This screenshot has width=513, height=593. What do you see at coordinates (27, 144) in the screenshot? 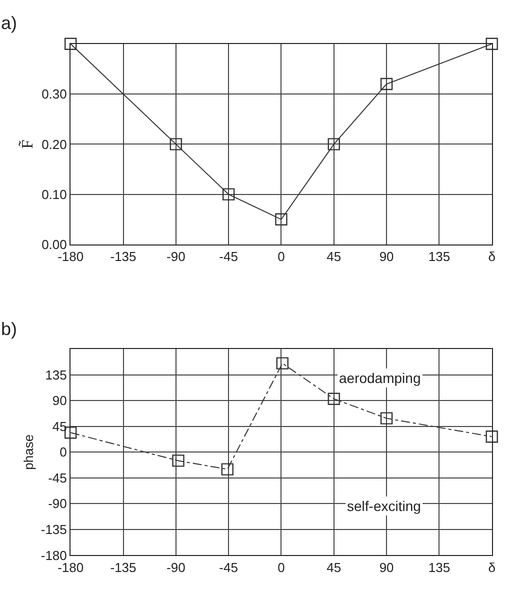
I see `y-axis-title: F̃` at bounding box center [27, 144].